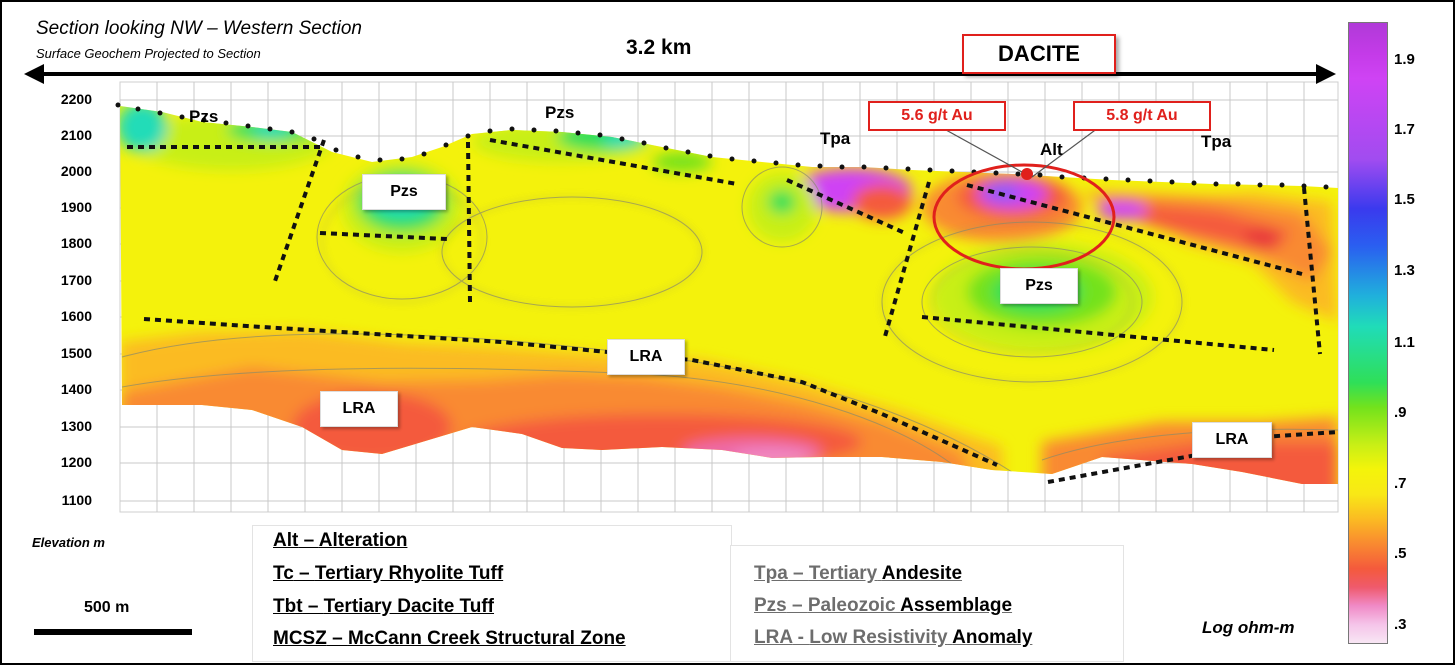  I want to click on legend-code: Tc, so click(283, 573).